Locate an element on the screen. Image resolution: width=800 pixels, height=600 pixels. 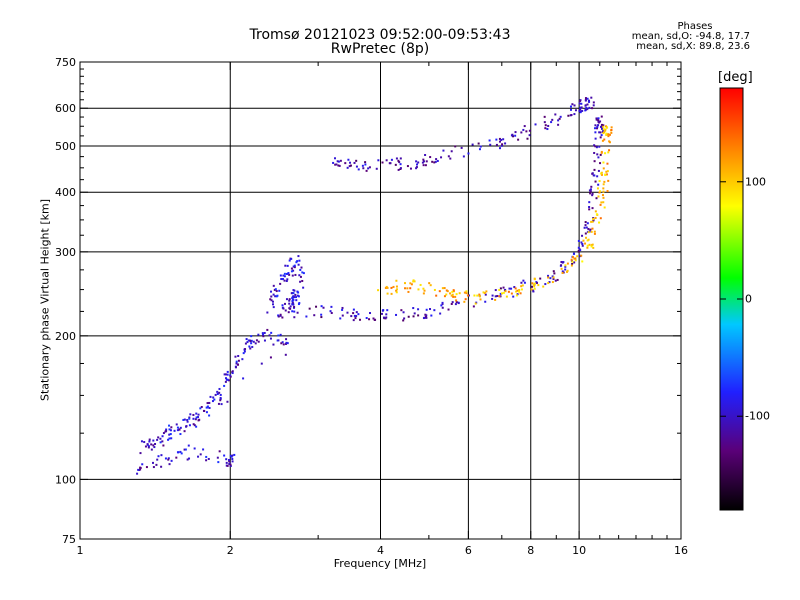
phase-stats-o: mean, sd,O: -94.8, 17.7 is located at coordinates (690, 36).